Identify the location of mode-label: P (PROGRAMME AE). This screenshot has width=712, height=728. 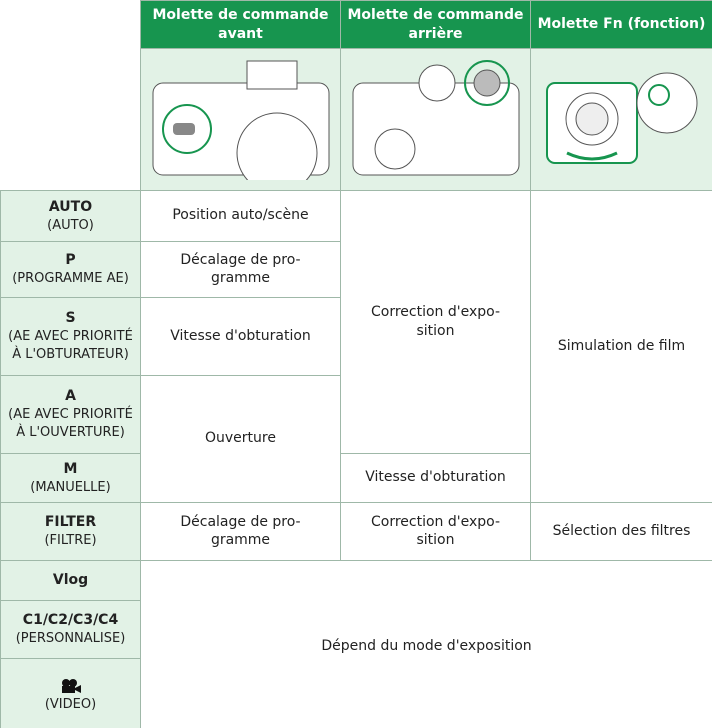
(70, 269).